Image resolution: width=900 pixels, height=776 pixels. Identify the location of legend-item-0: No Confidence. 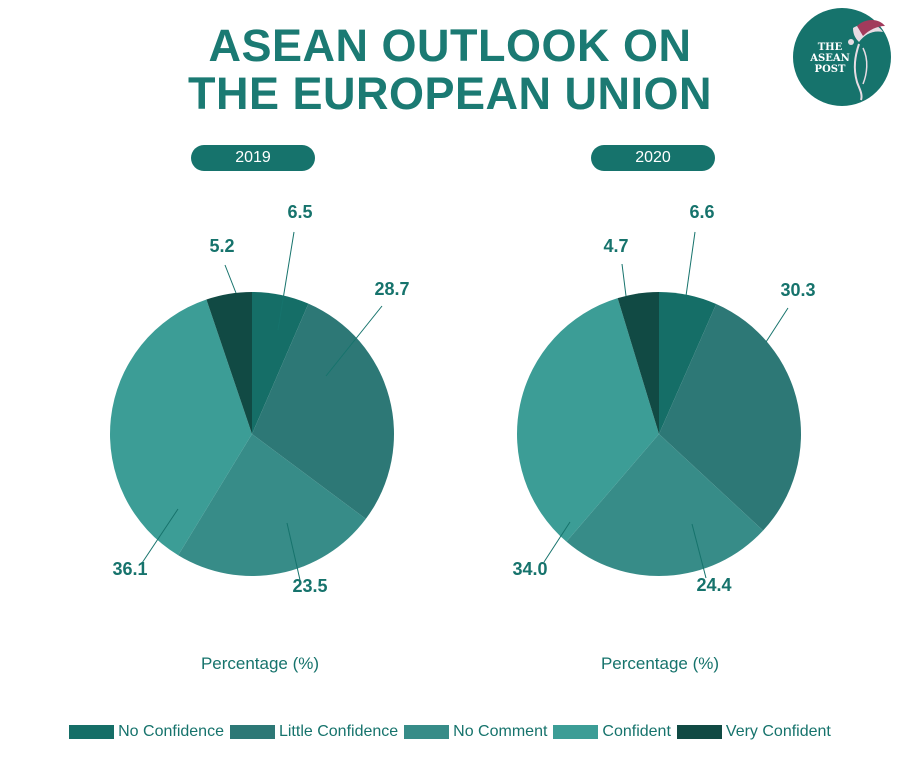
(146, 732).